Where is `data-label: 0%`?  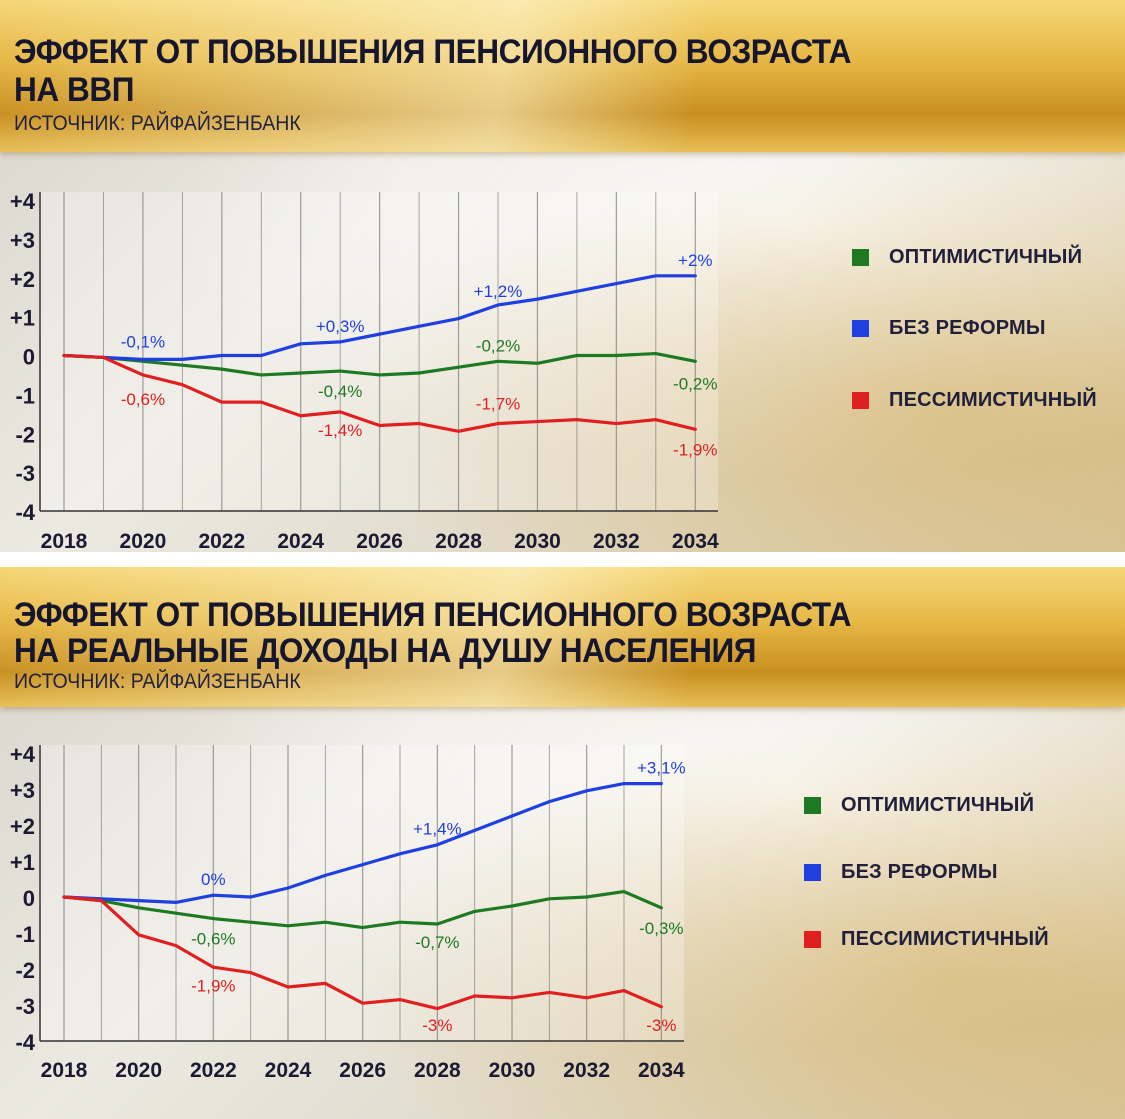 data-label: 0% is located at coordinates (213, 879).